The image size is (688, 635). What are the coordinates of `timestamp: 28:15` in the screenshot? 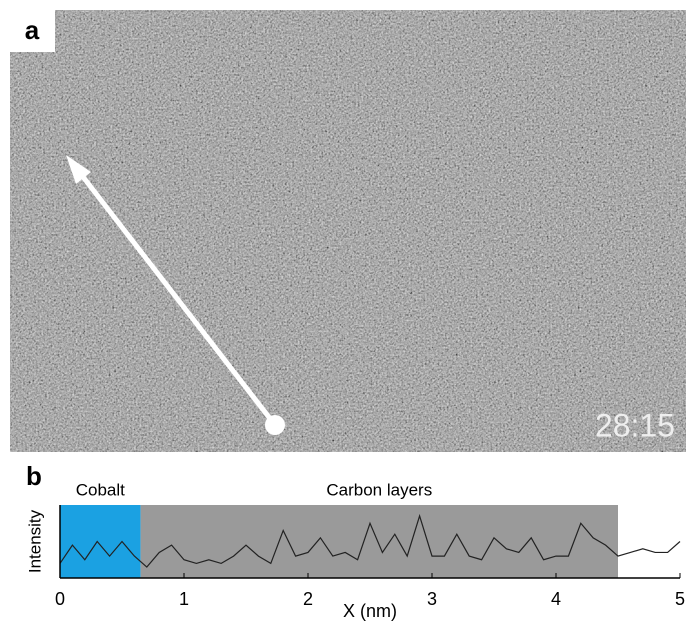 It's located at (635, 425).